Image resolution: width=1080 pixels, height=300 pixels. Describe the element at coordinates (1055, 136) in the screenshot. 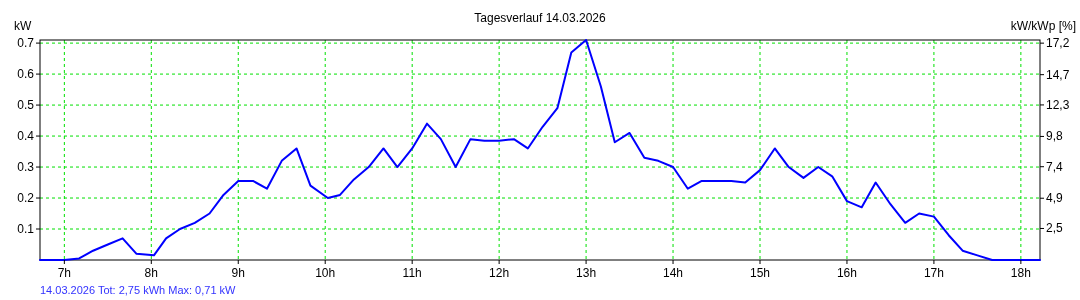

I see `y2-tick-label: 9,8` at that location.